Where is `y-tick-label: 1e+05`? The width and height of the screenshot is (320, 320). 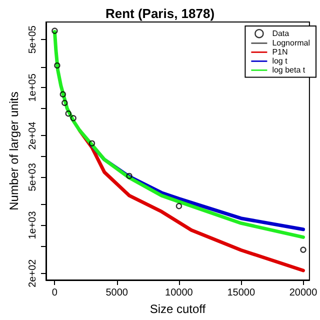 y-tick-label: 1e+05 is located at coordinates (33, 87).